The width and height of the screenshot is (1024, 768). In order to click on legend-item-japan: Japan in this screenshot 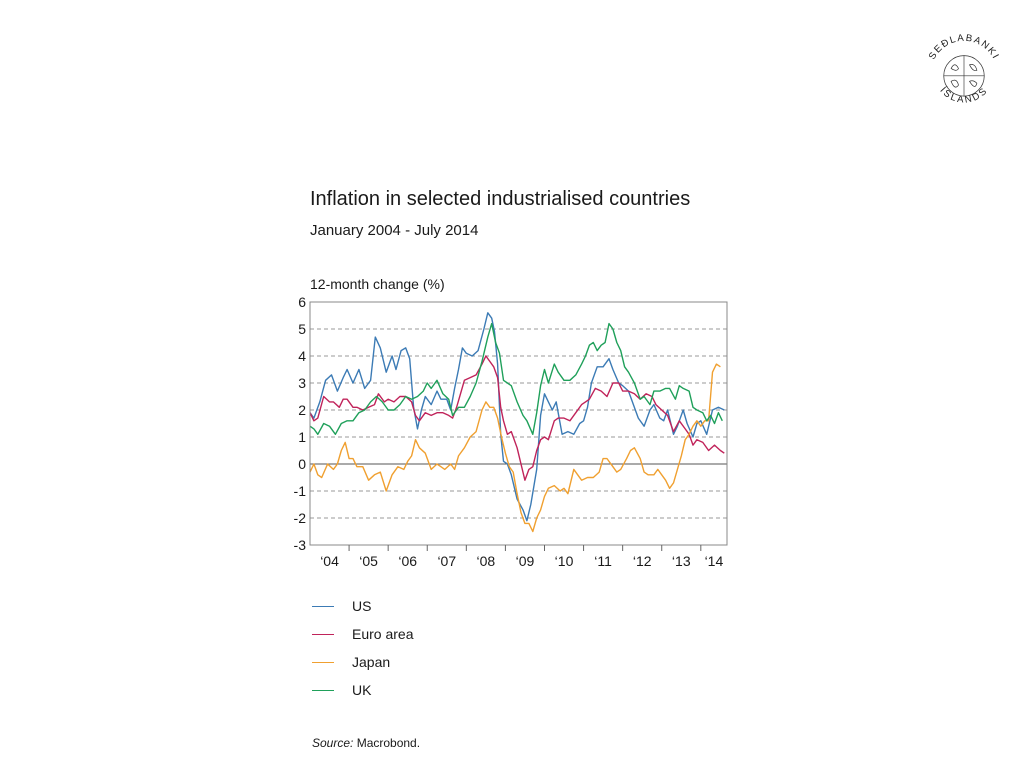, I will do `click(362, 662)`.